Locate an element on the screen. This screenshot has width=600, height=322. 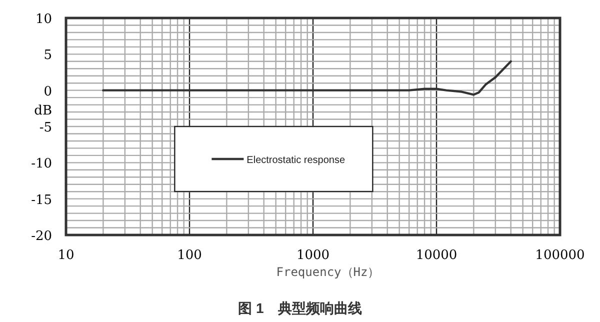
y-tick-label: 5 is located at coordinates (48, 56).